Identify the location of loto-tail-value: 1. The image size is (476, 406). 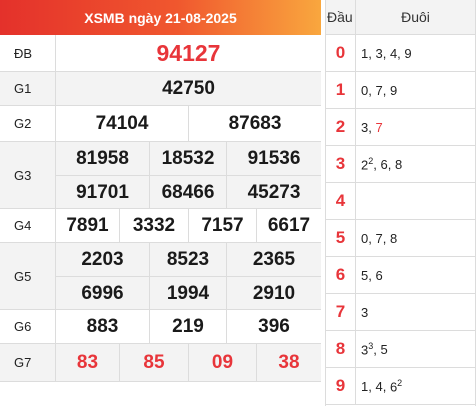
(365, 386).